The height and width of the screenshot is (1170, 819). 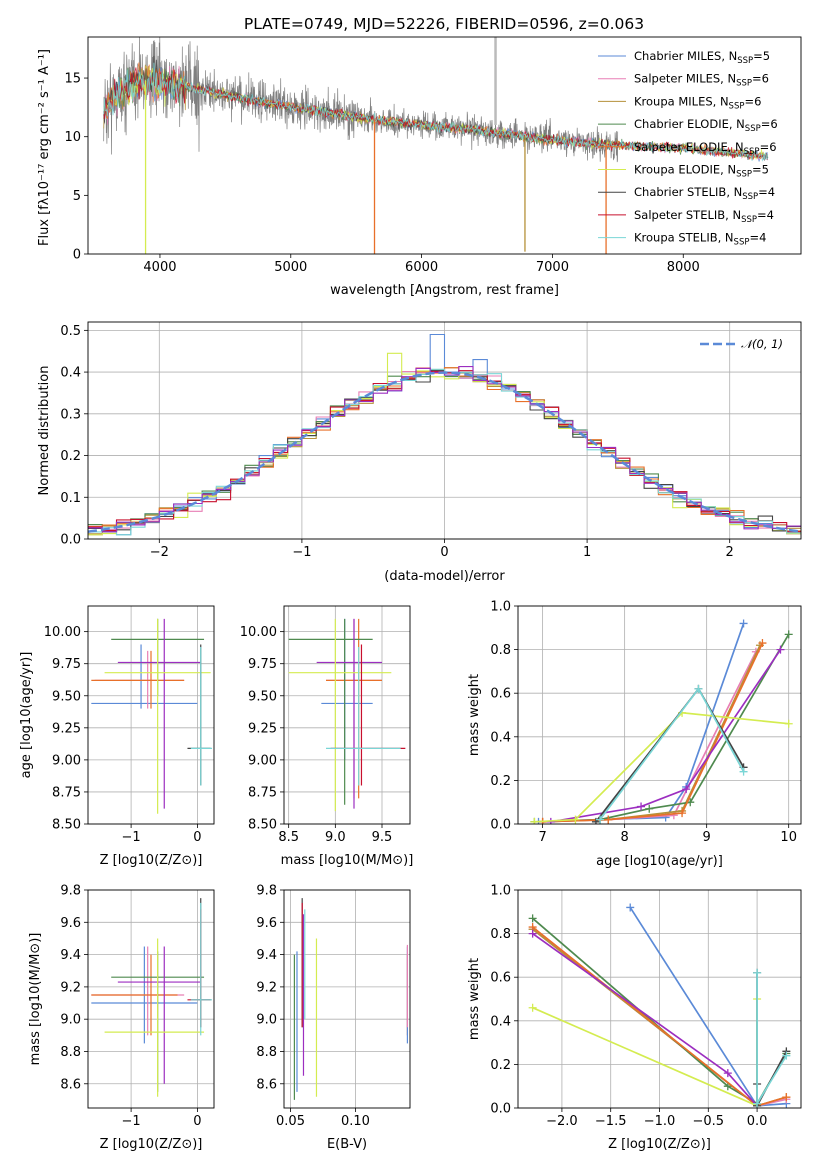 What do you see at coordinates (444, 290) in the screenshot?
I see `x-axis-label: wavelength [Angstrom, rest frame]` at bounding box center [444, 290].